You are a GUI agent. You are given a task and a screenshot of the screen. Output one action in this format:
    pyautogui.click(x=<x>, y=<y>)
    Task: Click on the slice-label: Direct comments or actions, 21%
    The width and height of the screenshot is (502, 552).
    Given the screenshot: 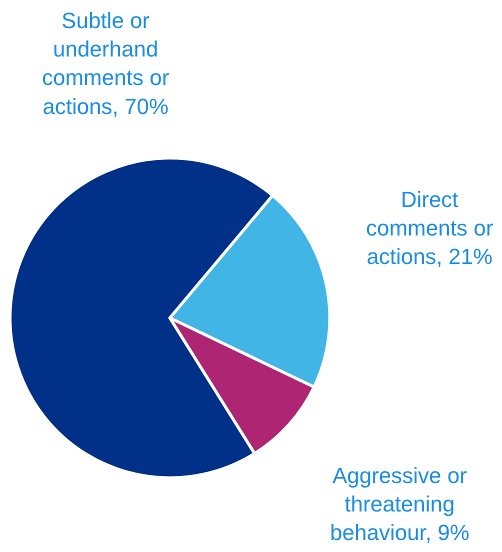 What is the action you would take?
    pyautogui.click(x=430, y=228)
    